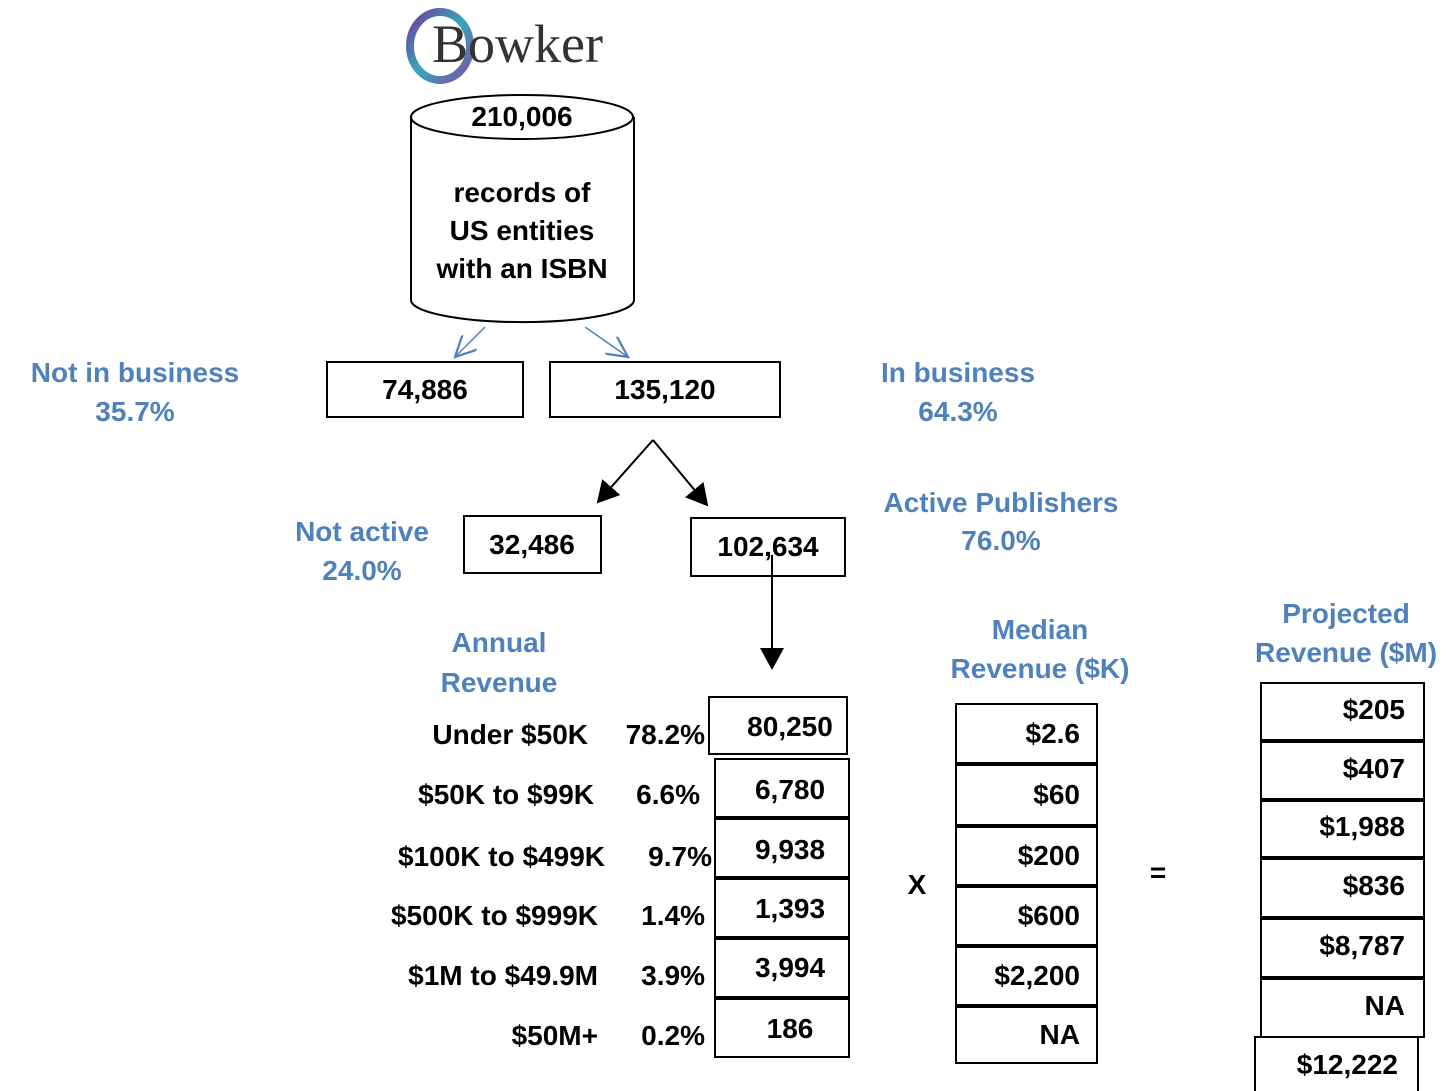 The height and width of the screenshot is (1091, 1454). Describe the element at coordinates (1001, 502) in the screenshot. I see `split-label: Active Publishers` at that location.